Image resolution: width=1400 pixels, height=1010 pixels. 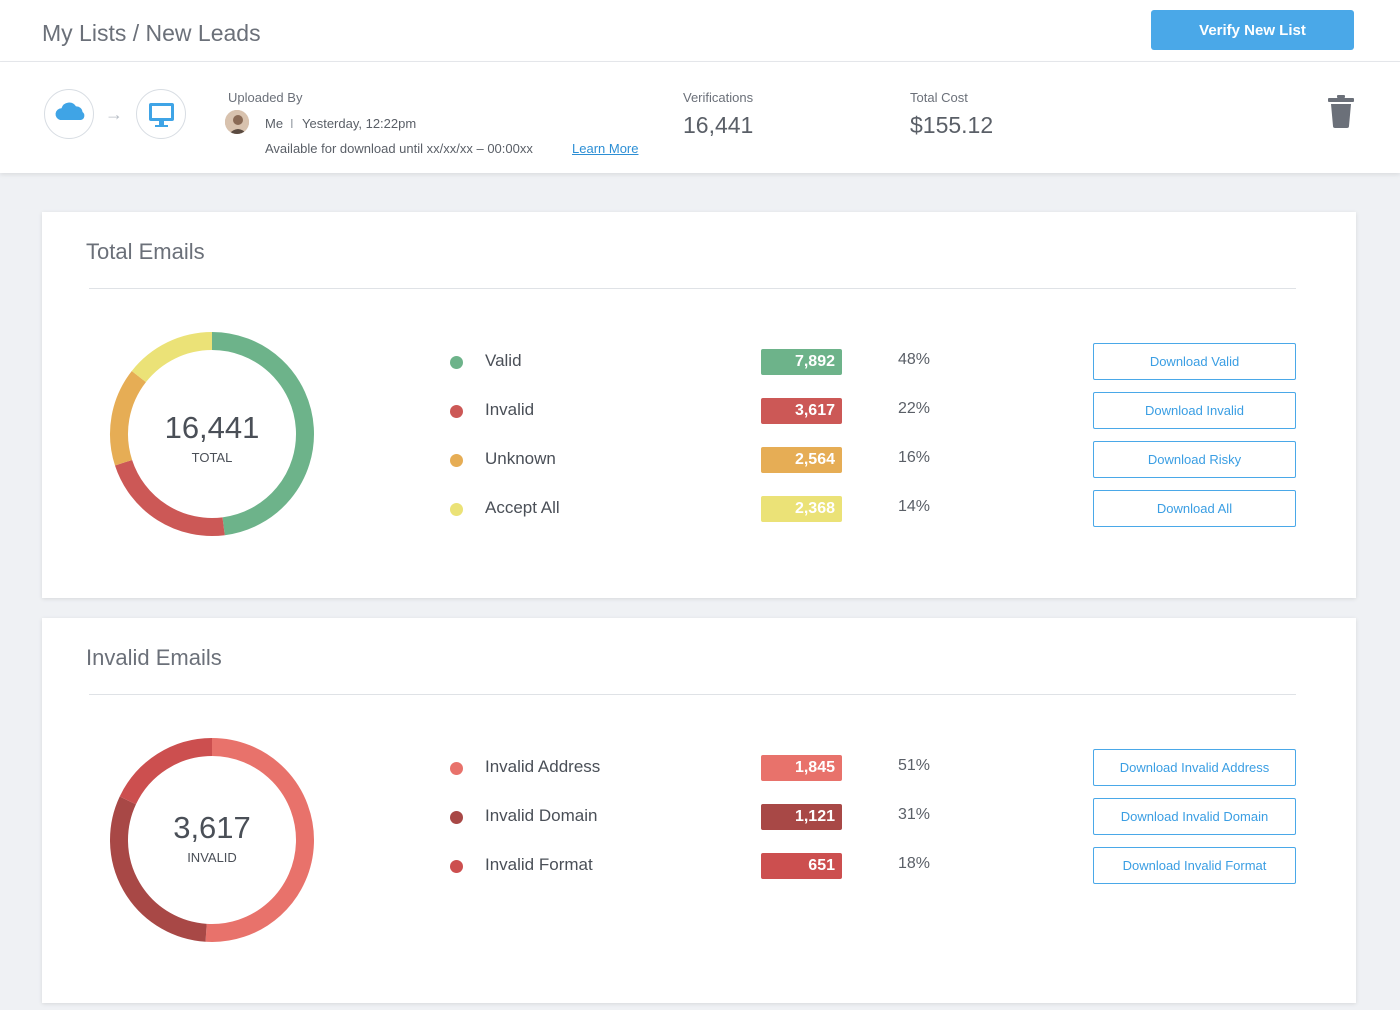 I want to click on verifications-label: Verifications, so click(x=718, y=97).